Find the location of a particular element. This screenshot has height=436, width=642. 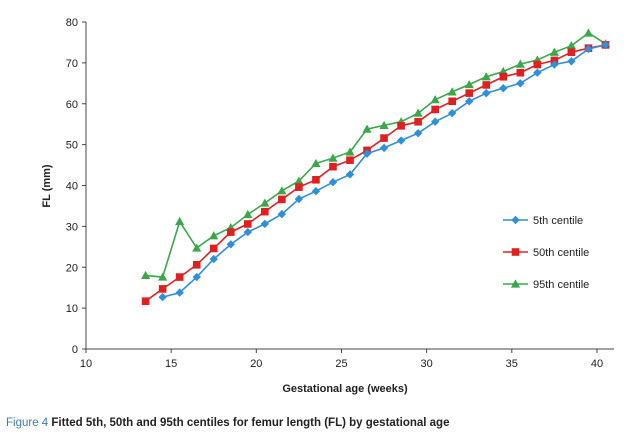

y-tick-label: 70 is located at coordinates (72, 64).